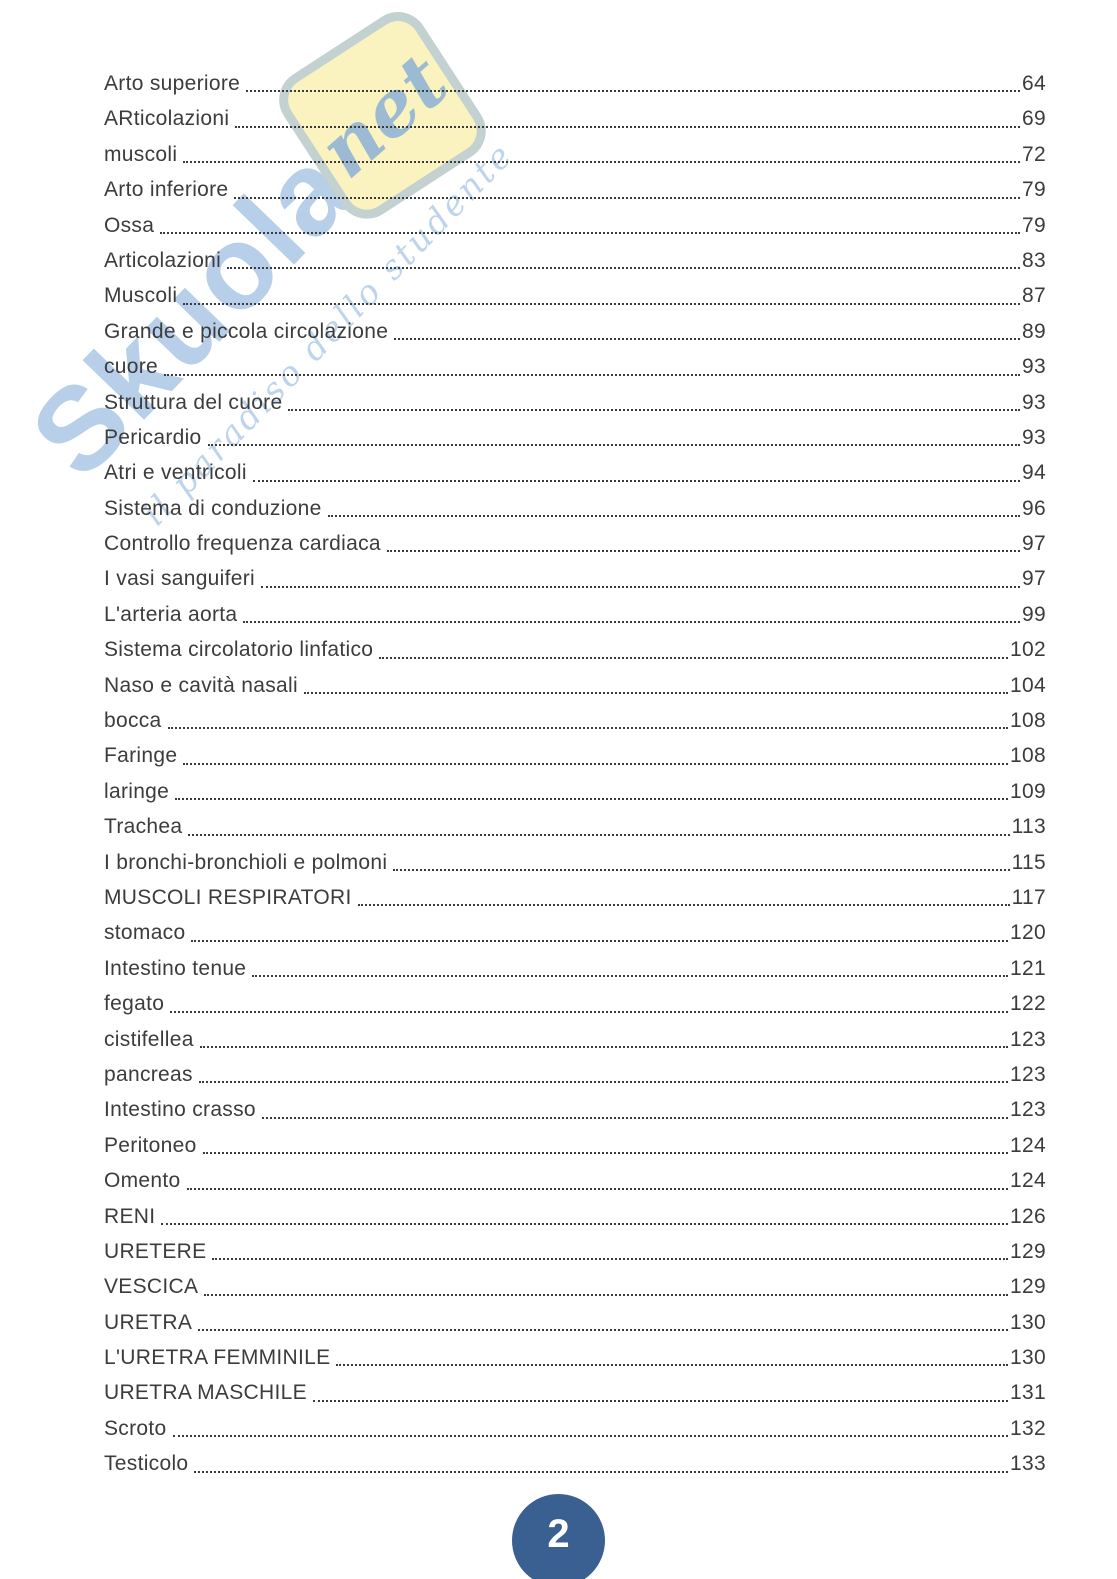 The image size is (1117, 1579). I want to click on toc-entry: Naso e cavità nasali 104, so click(575, 685).